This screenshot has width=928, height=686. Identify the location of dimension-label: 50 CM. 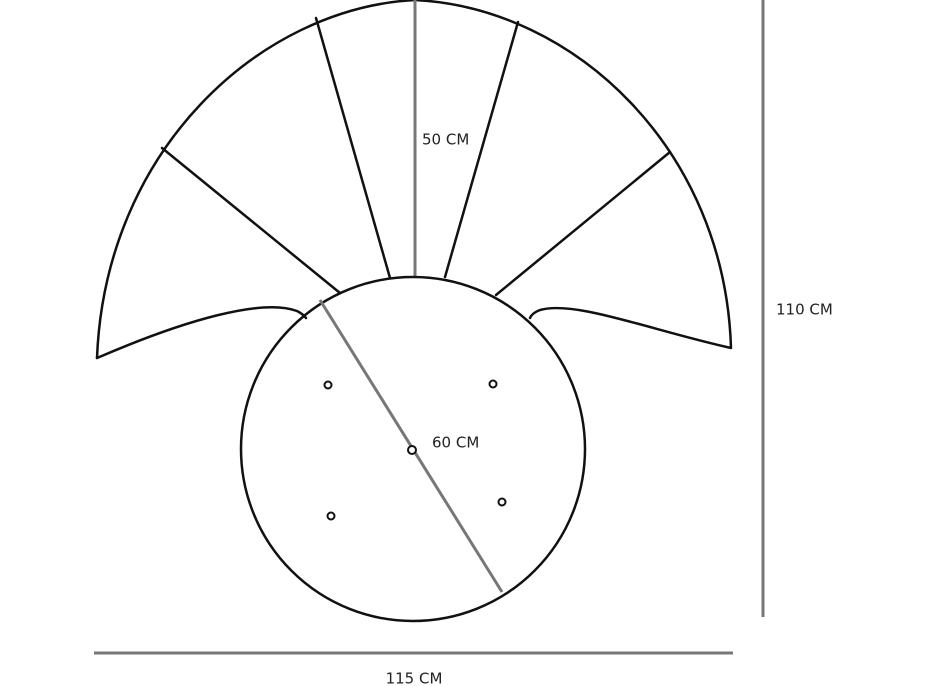
(445, 140).